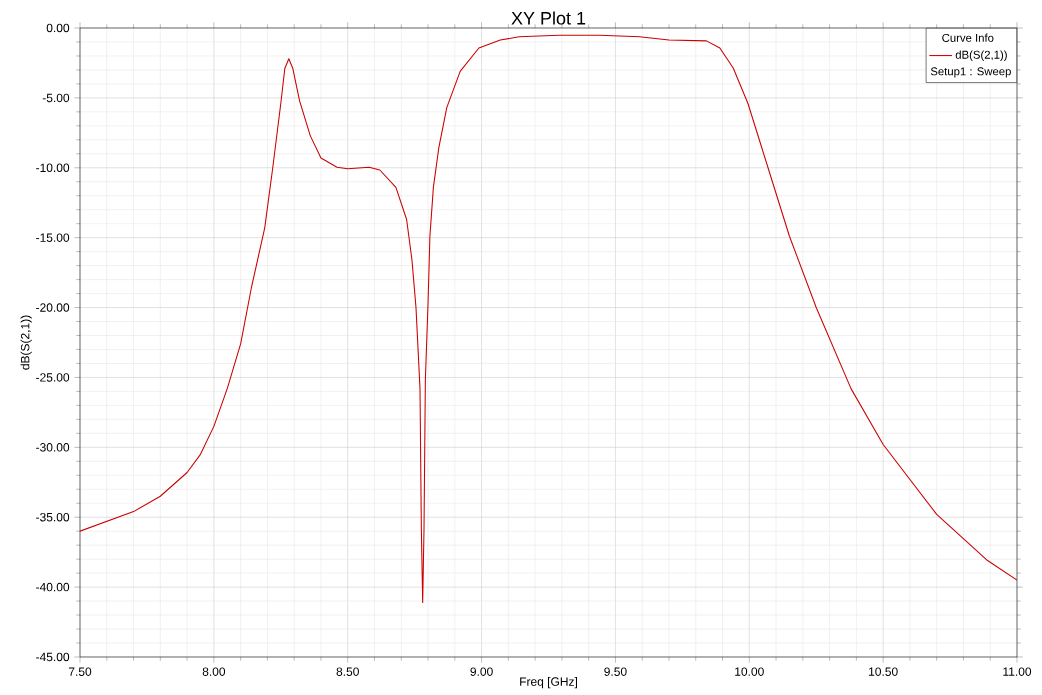 The height and width of the screenshot is (695, 1042). What do you see at coordinates (749, 671) in the screenshot?
I see `x-tick-label: 10.00` at bounding box center [749, 671].